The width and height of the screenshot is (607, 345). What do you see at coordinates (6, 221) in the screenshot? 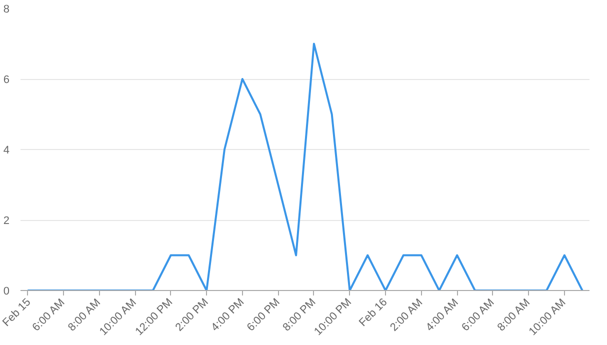
I see `y-tick-label: 2` at bounding box center [6, 221].